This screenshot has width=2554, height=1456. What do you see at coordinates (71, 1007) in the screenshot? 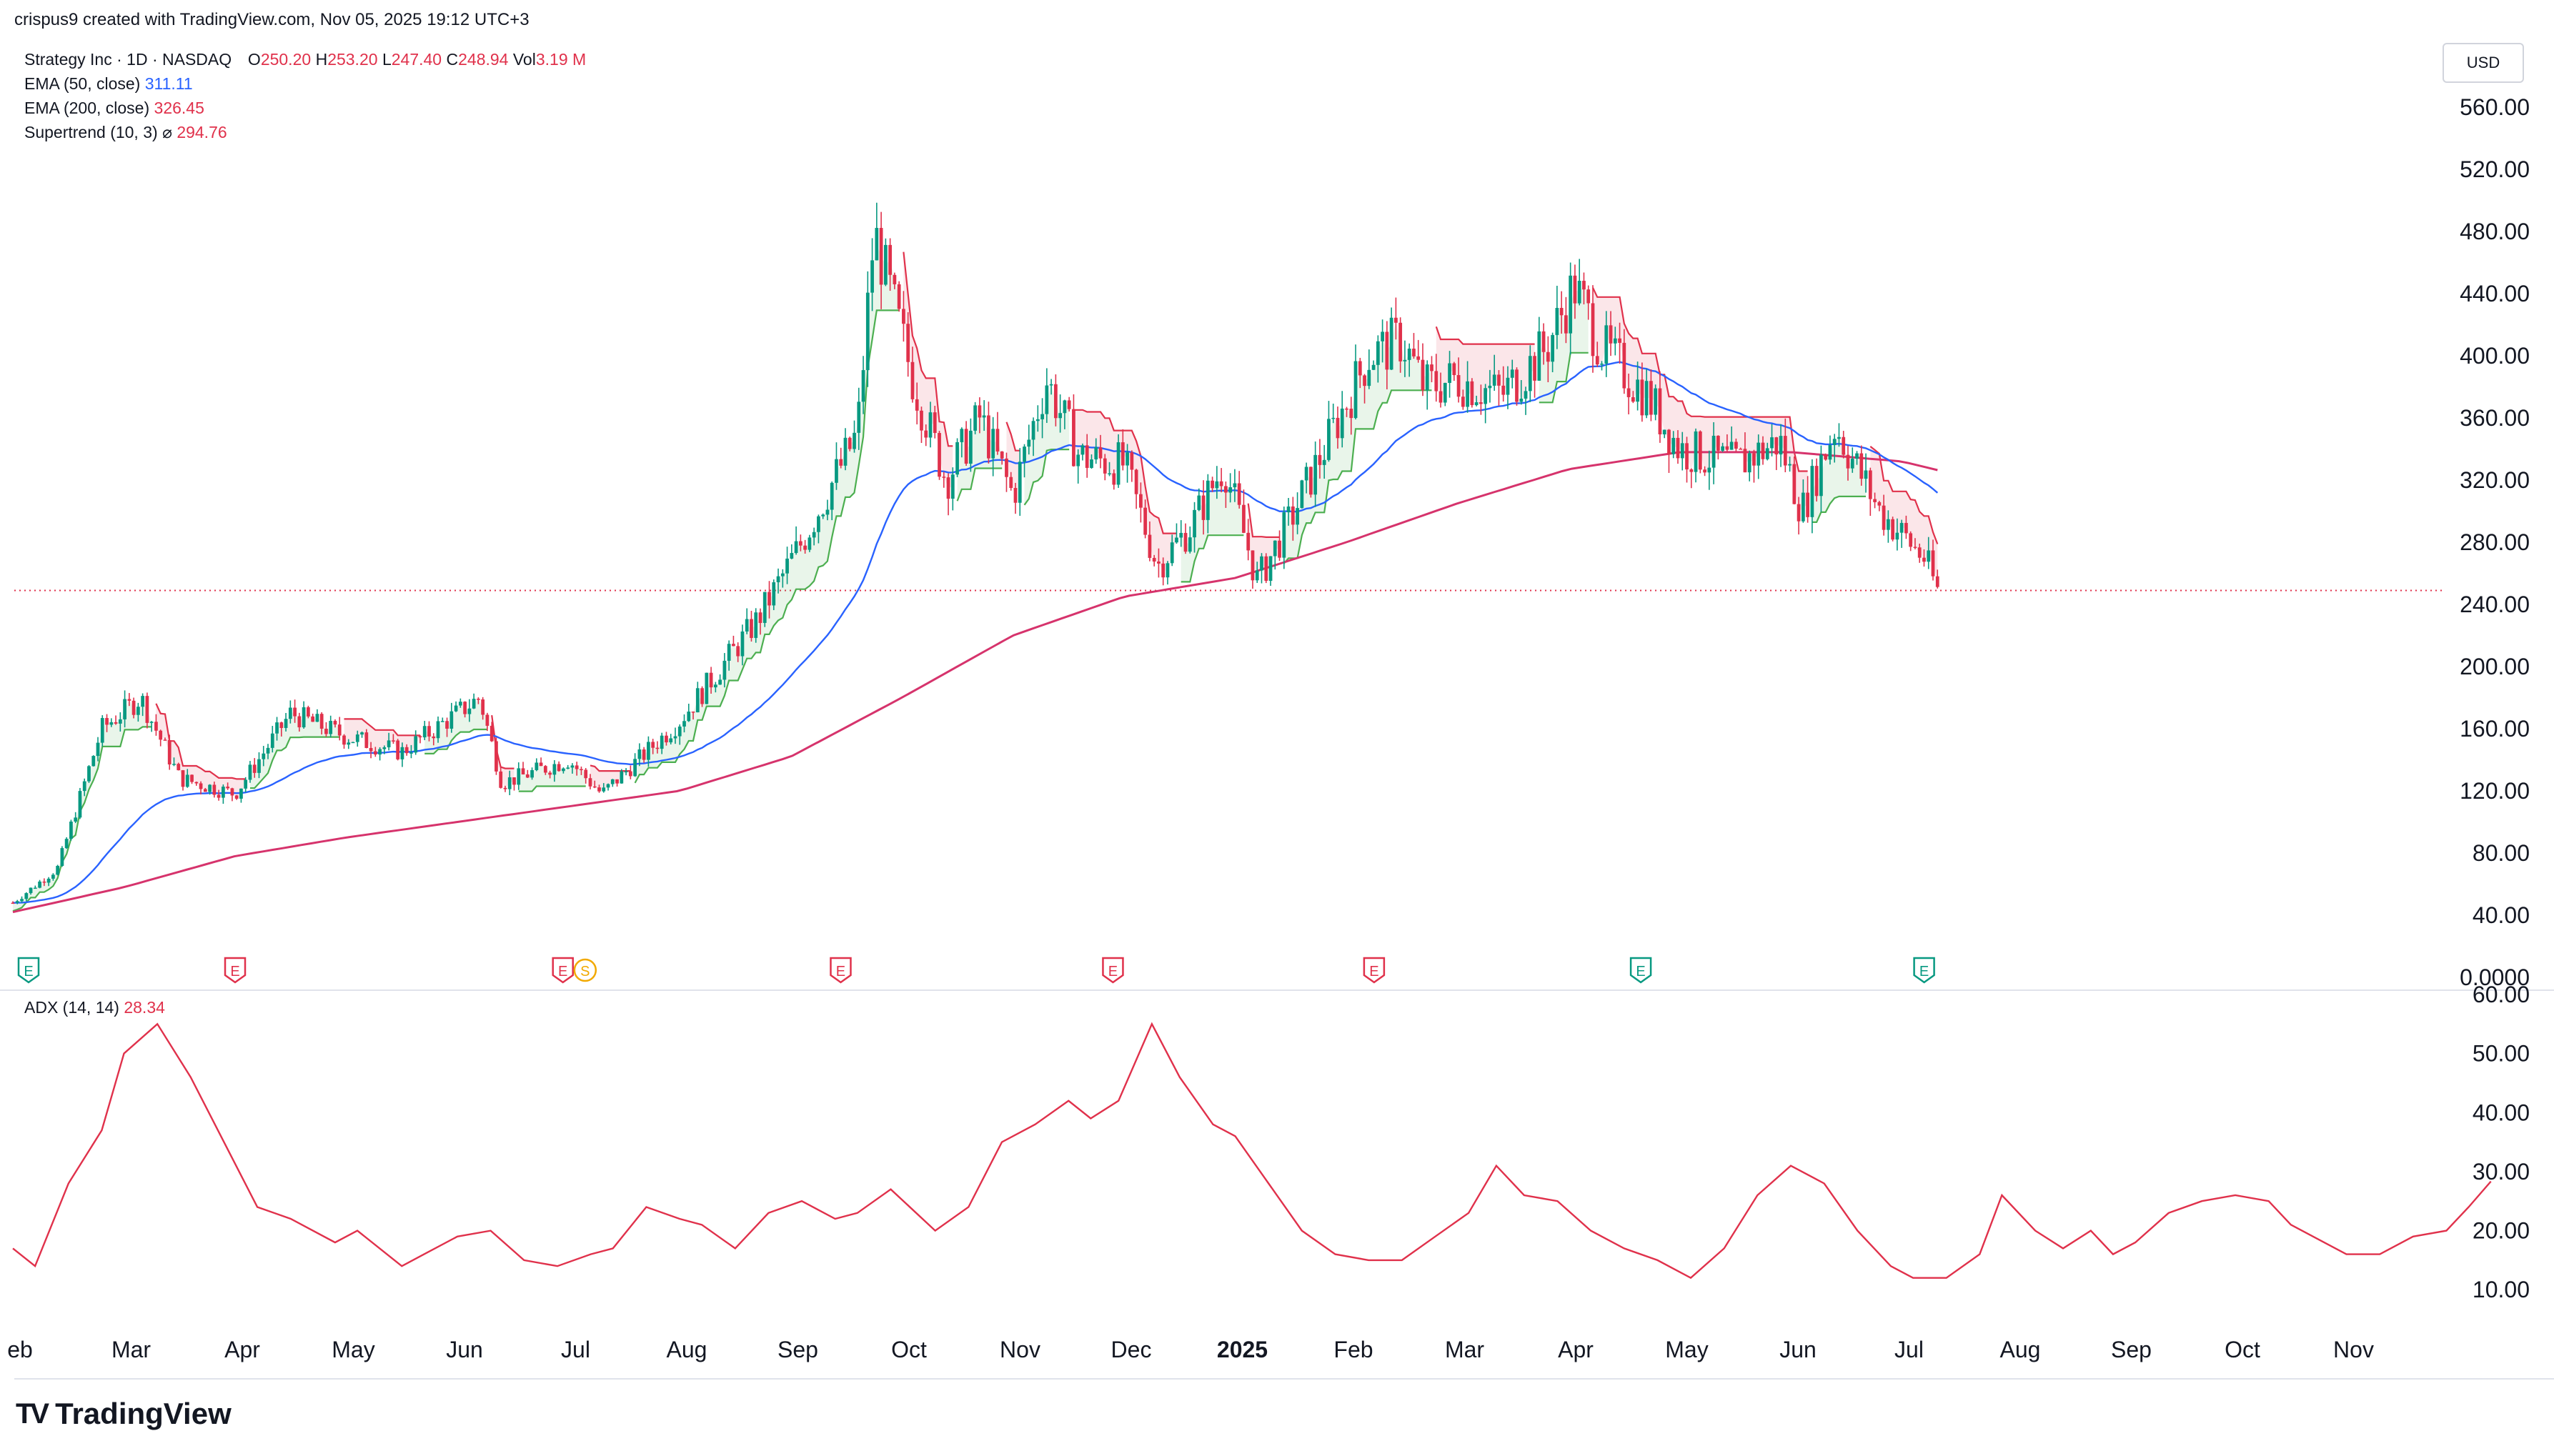
I see `adx-label: ADX (14, 14)` at bounding box center [71, 1007].